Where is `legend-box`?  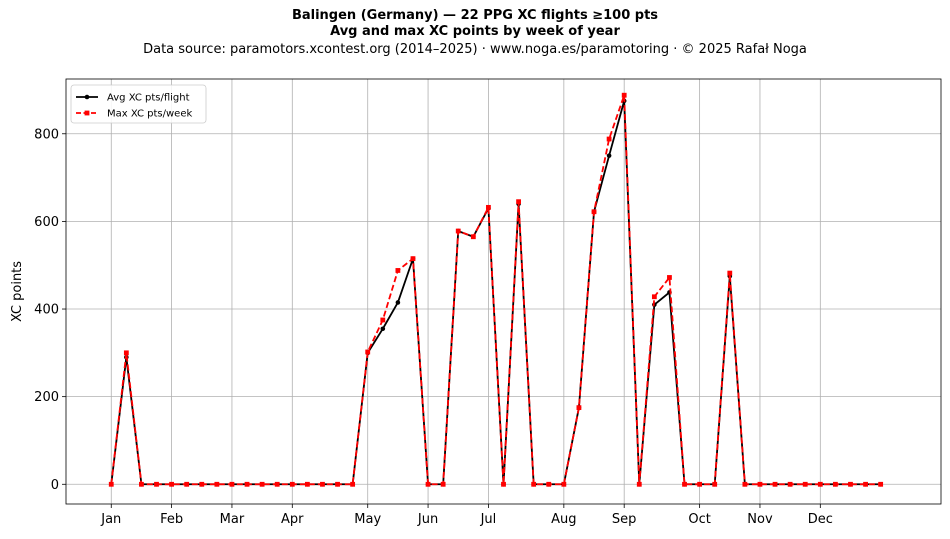 legend-box is located at coordinates (138, 104).